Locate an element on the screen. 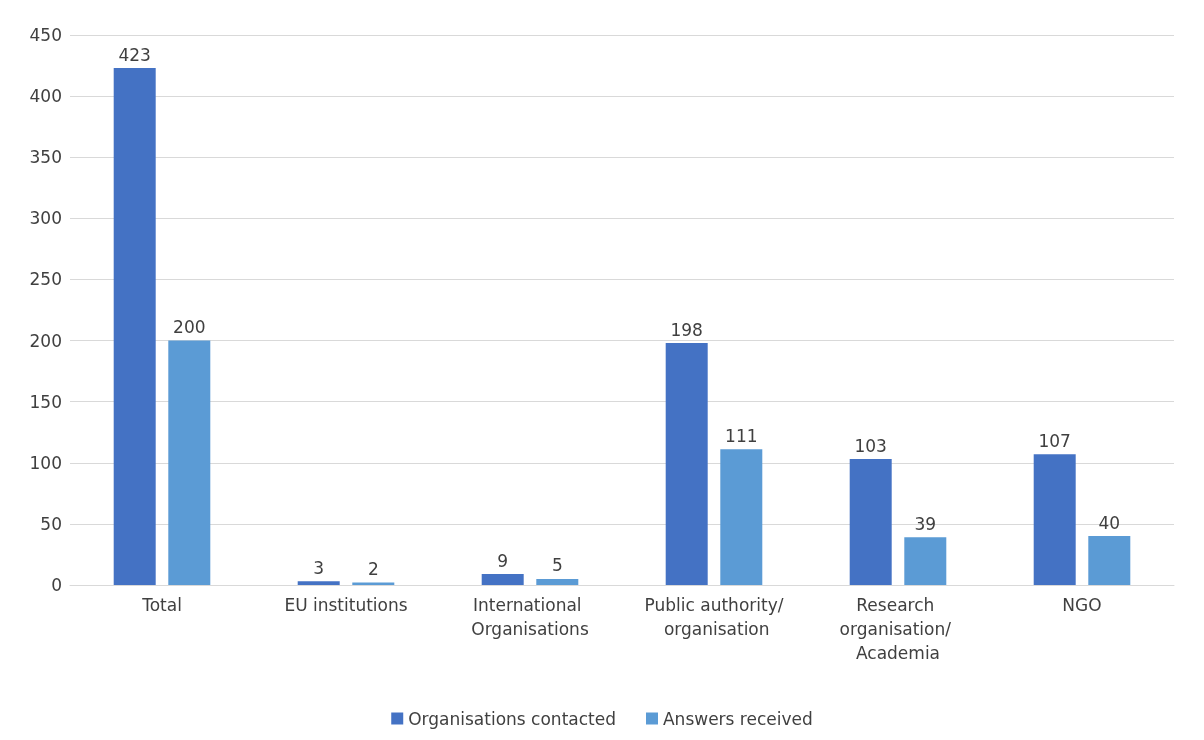 The height and width of the screenshot is (740, 1204). y-tick-label: 150 is located at coordinates (45, 401).